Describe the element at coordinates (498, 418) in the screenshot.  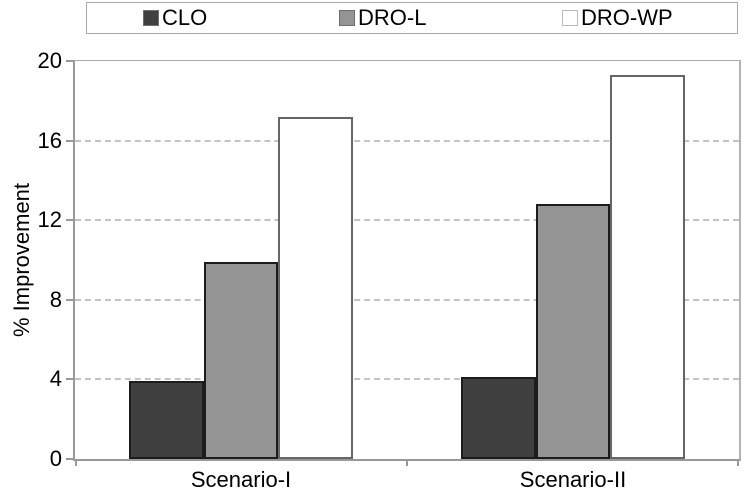
I see `bar-scenario-ii-clo` at that location.